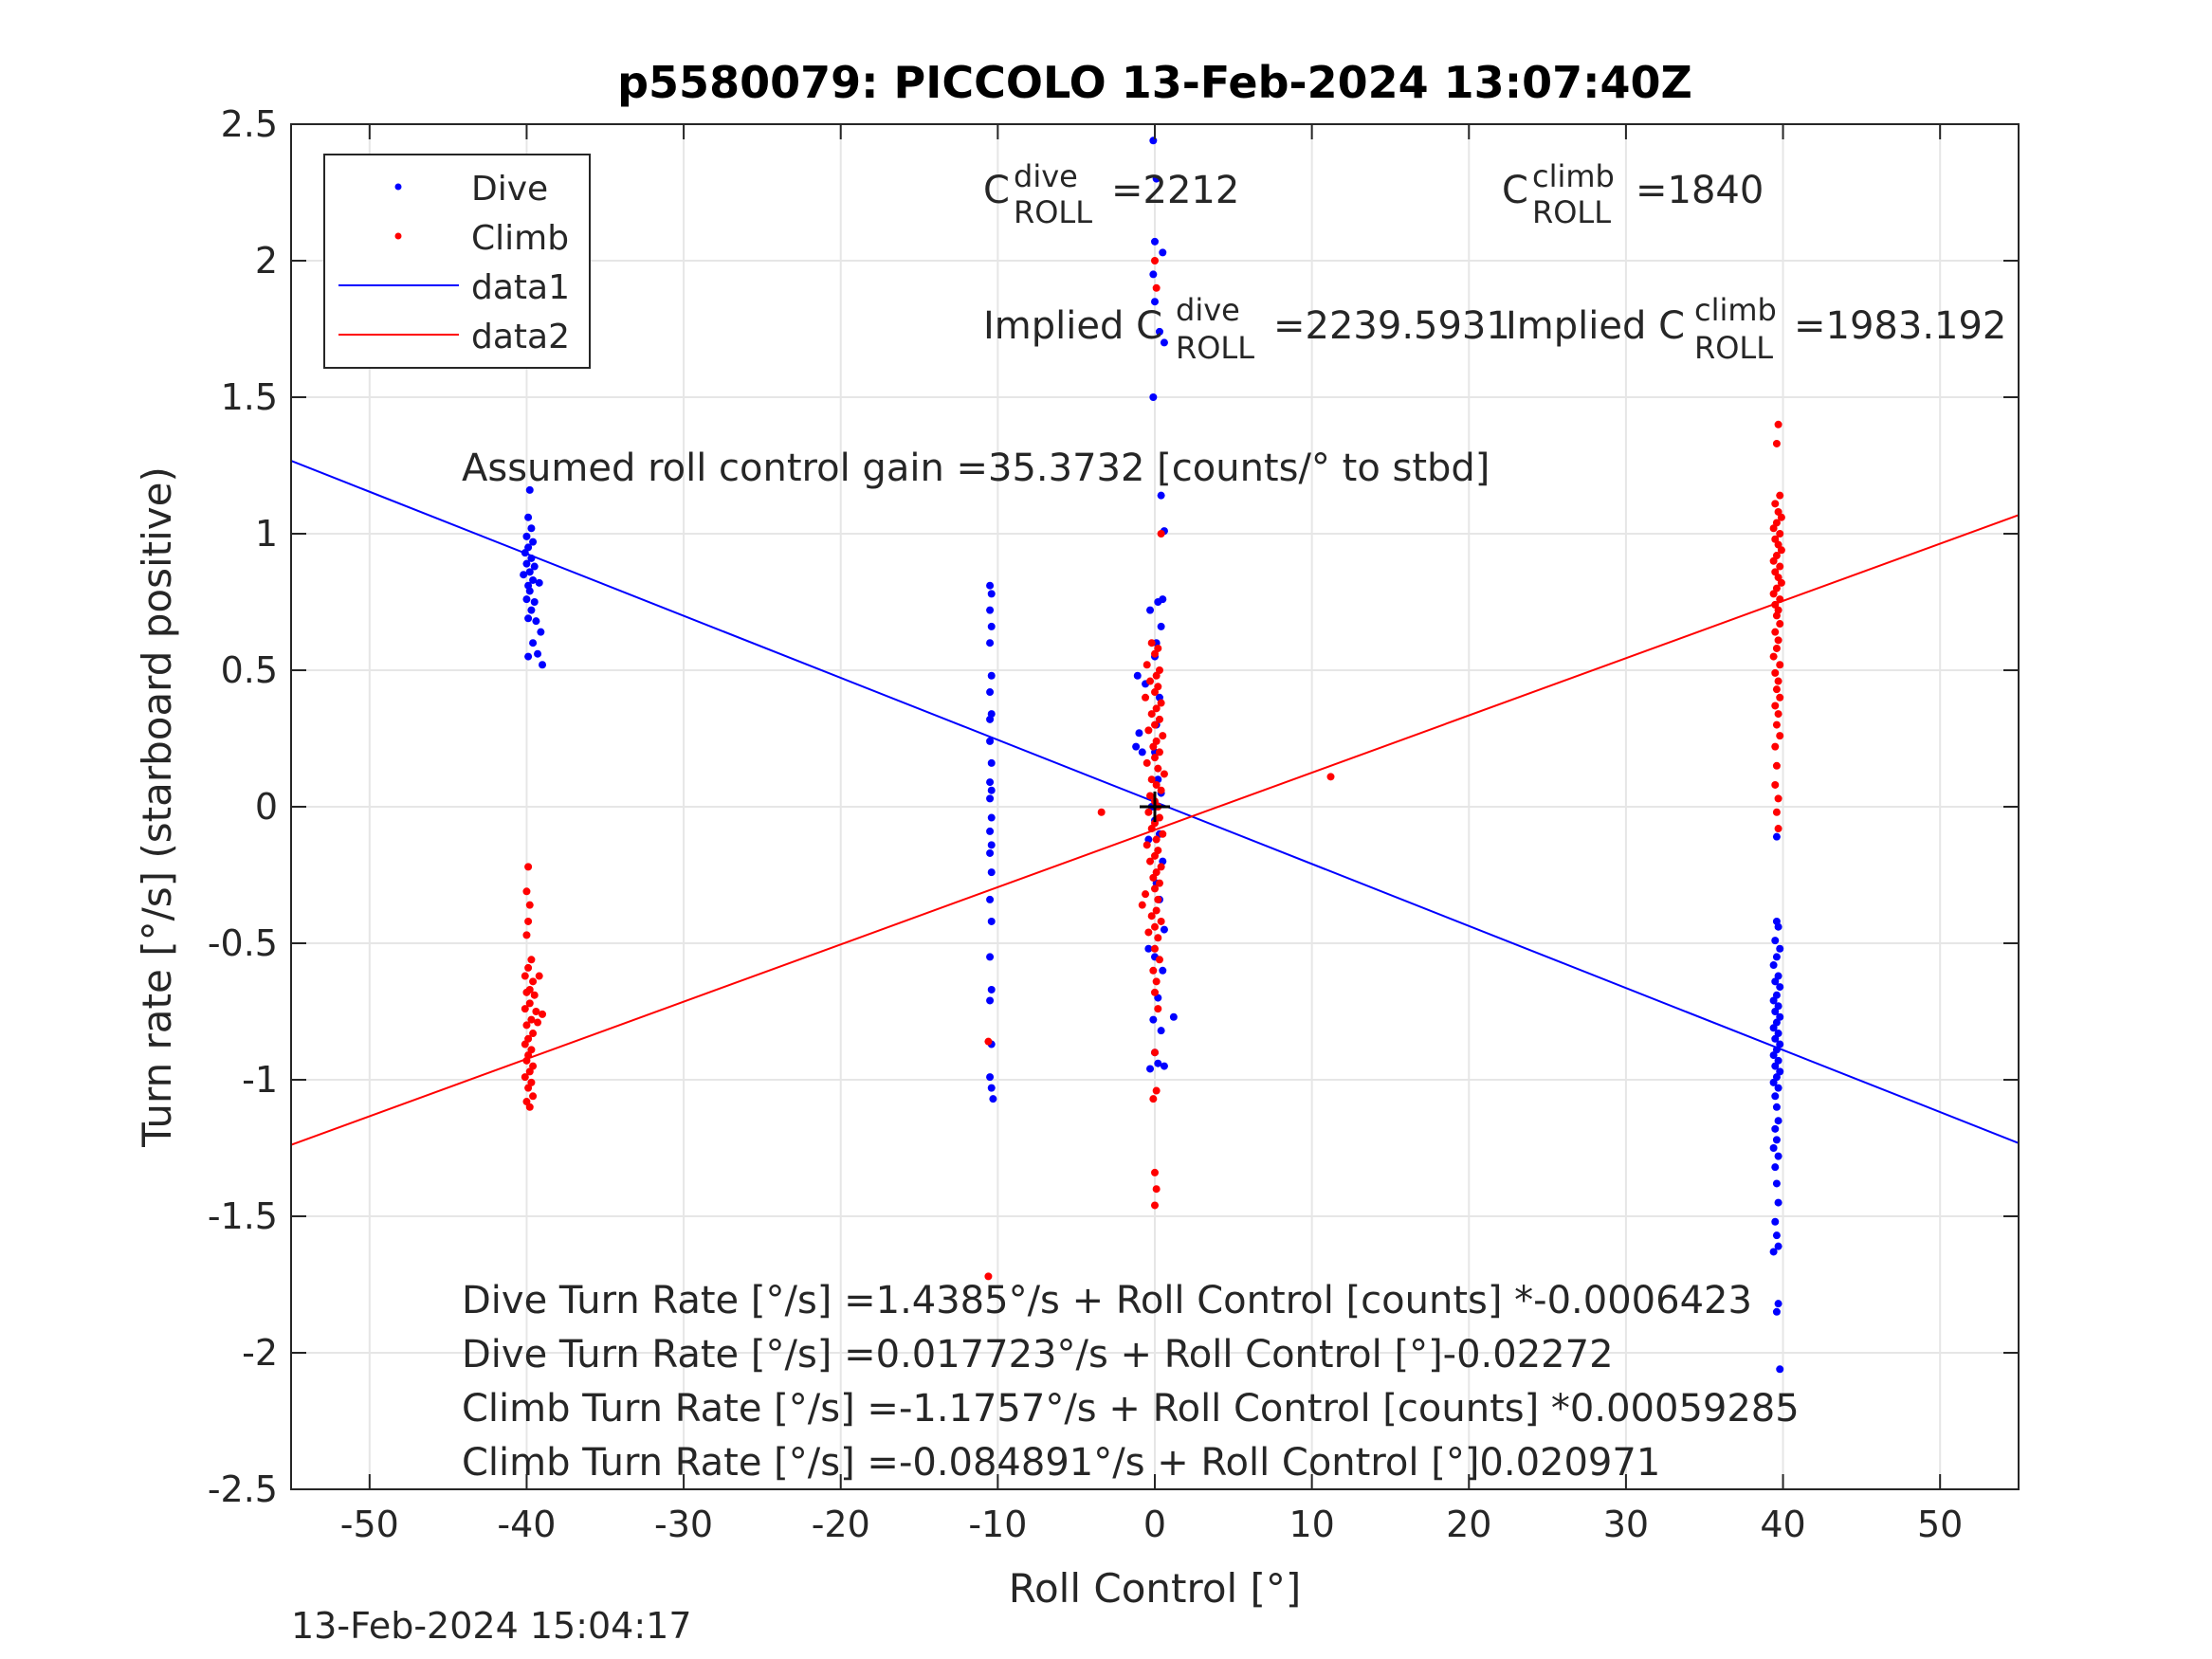  What do you see at coordinates (1154, 1524) in the screenshot?
I see `x-tick-label: 0` at bounding box center [1154, 1524].